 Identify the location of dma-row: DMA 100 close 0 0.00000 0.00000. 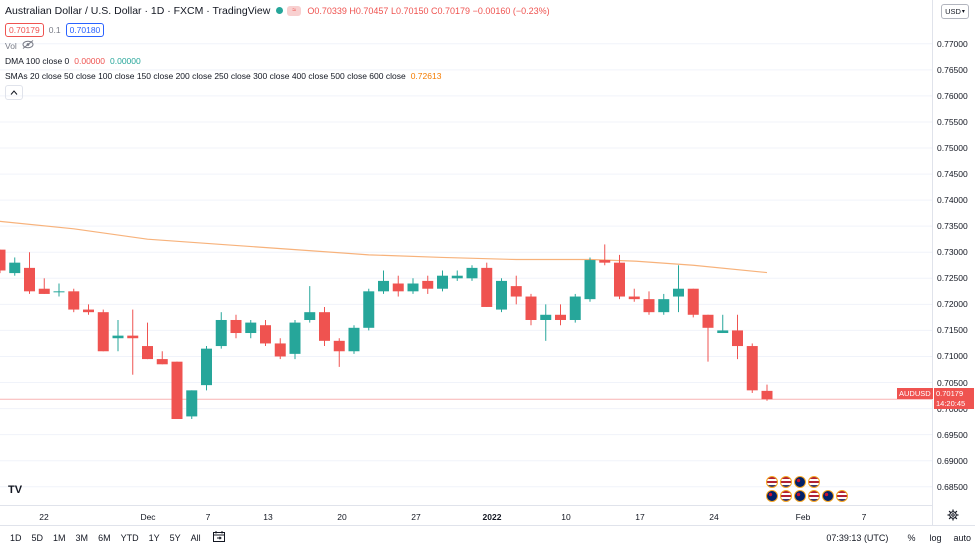
(277, 60).